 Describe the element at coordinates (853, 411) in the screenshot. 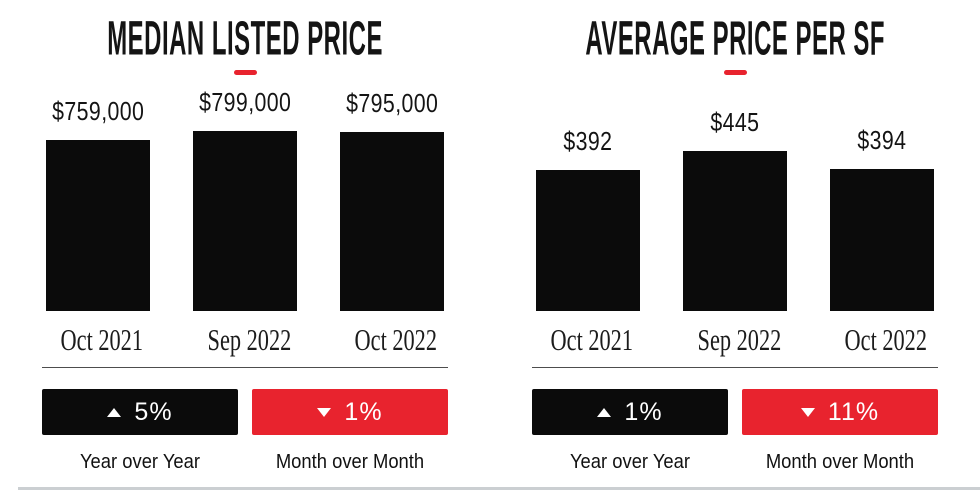

I see `badge-value: 11%` at that location.